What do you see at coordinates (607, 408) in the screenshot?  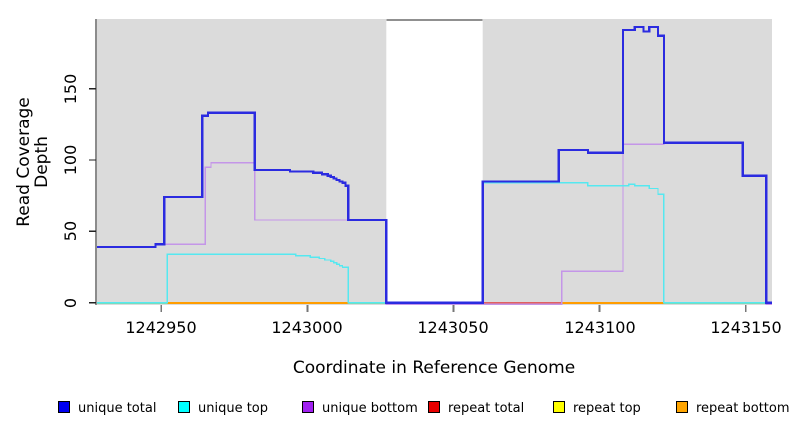 I see `legend-label: repeat top` at bounding box center [607, 408].